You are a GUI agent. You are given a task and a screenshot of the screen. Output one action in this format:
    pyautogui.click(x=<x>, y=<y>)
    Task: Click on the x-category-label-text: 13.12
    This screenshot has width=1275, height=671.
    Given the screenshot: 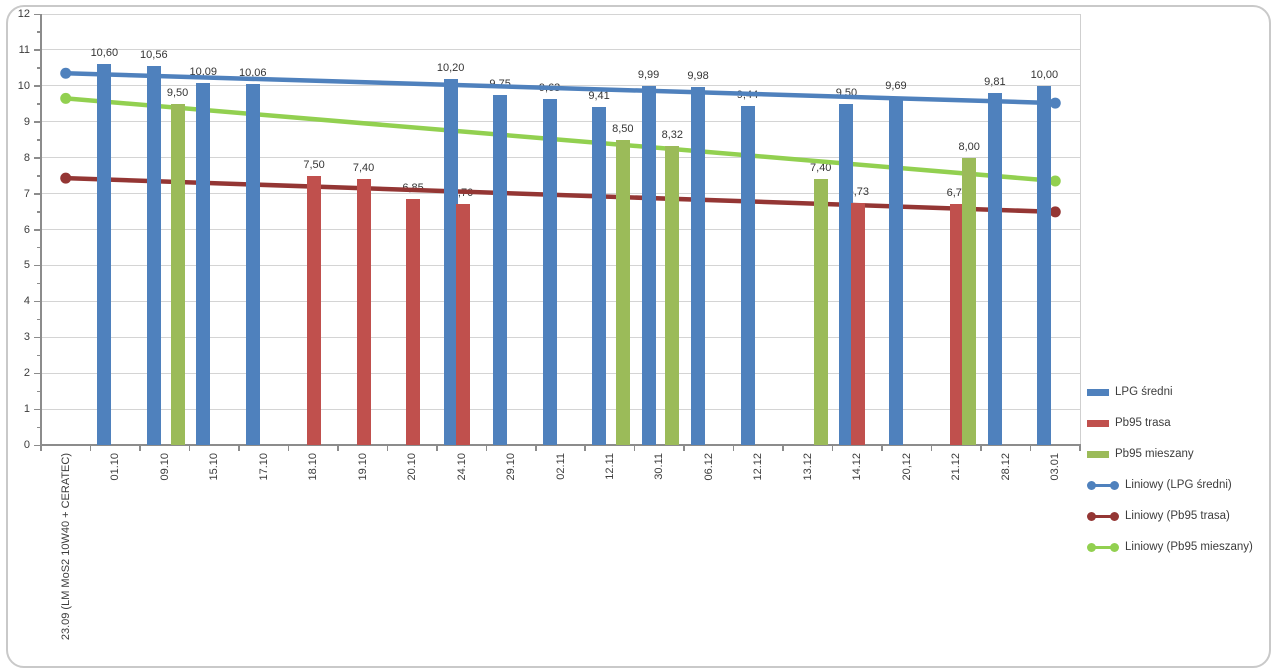 What is the action you would take?
    pyautogui.click(x=807, y=467)
    